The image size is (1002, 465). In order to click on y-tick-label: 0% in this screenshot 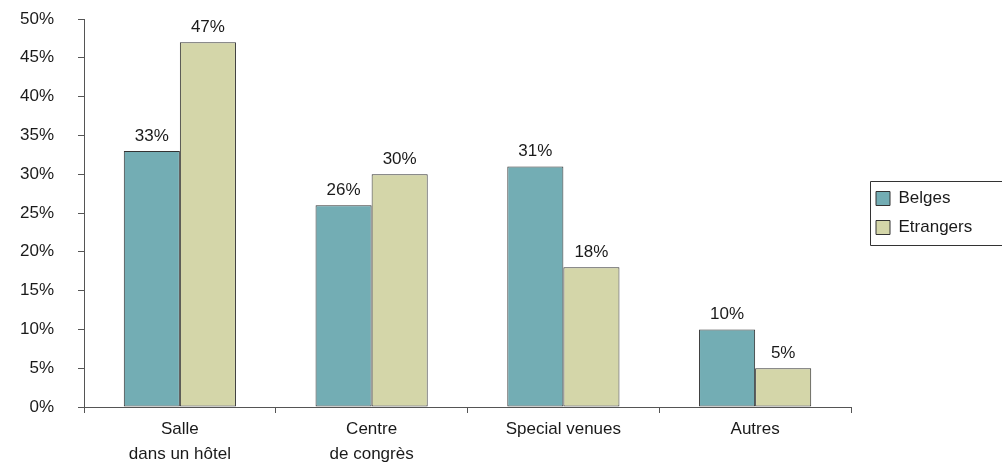, I will do `click(41, 406)`.